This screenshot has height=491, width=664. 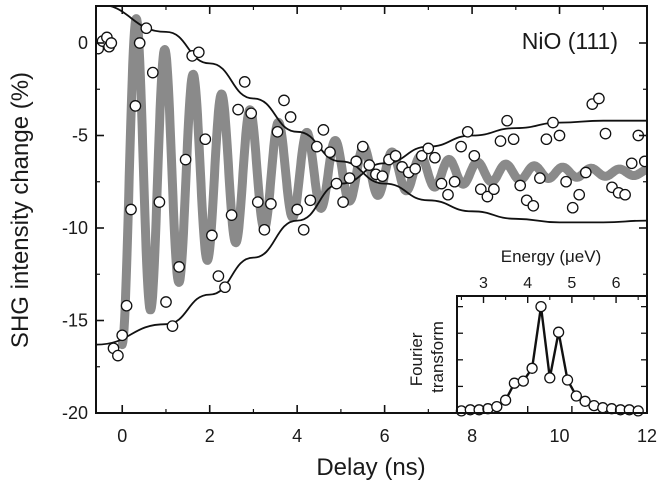 I want to click on inset-y-axis-title-line-1: Fourier, so click(x=416, y=359).